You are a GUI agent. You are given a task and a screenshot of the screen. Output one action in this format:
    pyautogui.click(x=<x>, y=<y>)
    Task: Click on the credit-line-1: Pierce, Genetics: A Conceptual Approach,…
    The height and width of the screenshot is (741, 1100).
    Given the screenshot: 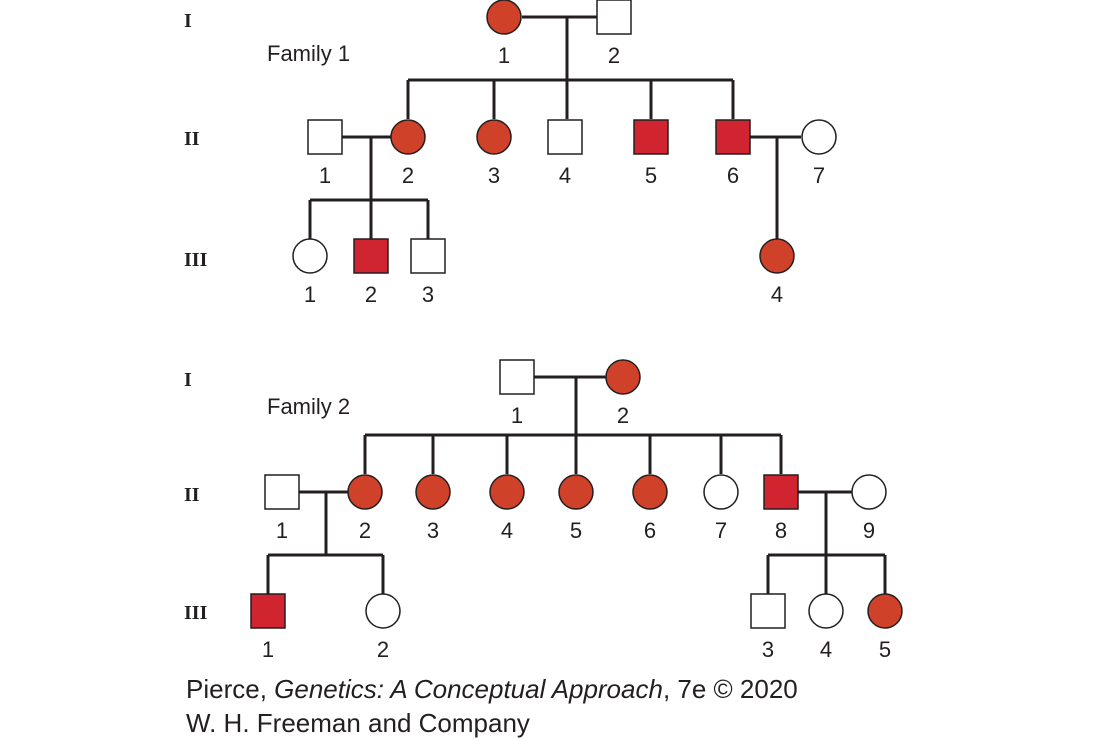 What is the action you would take?
    pyautogui.click(x=492, y=689)
    